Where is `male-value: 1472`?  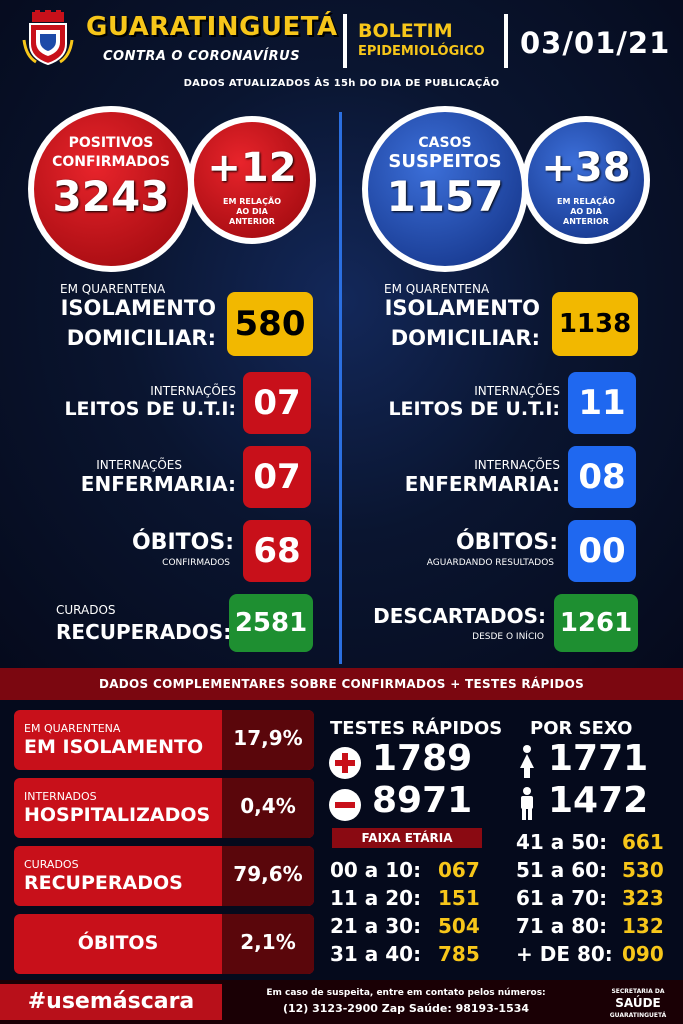 male-value: 1472 is located at coordinates (598, 800).